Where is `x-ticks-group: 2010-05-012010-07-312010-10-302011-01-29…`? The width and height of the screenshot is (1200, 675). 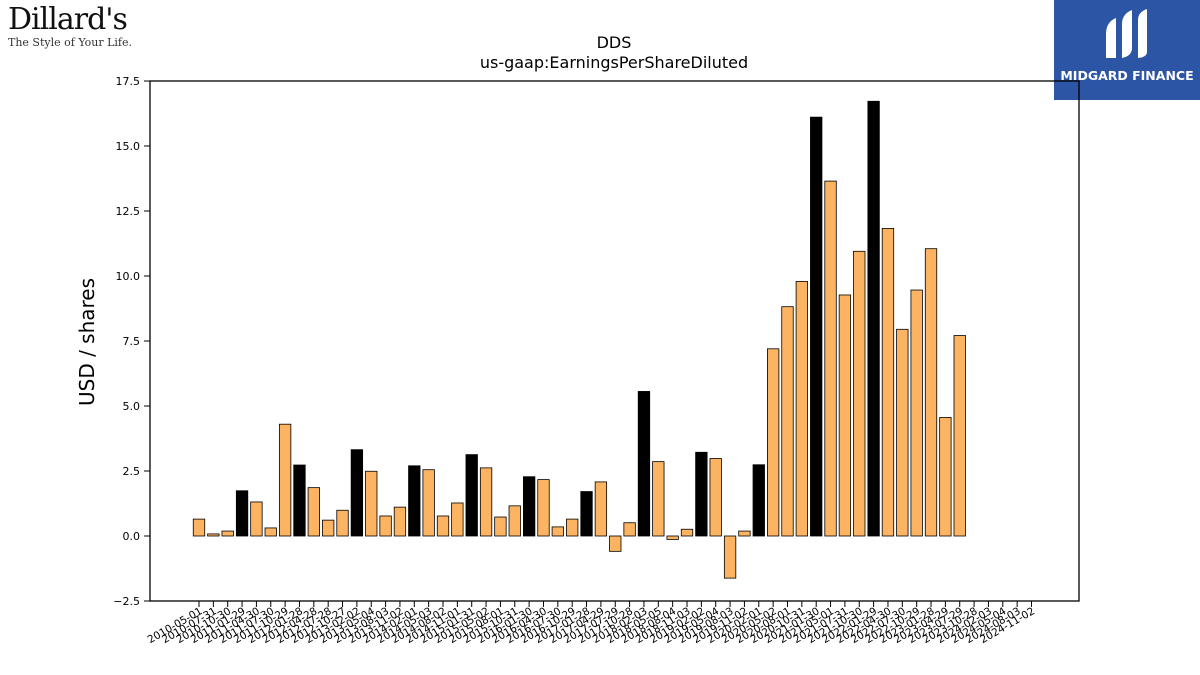
x-ticks-group: 2010-05-012010-07-312010-10-302011-01-29… is located at coordinates (591, 623).